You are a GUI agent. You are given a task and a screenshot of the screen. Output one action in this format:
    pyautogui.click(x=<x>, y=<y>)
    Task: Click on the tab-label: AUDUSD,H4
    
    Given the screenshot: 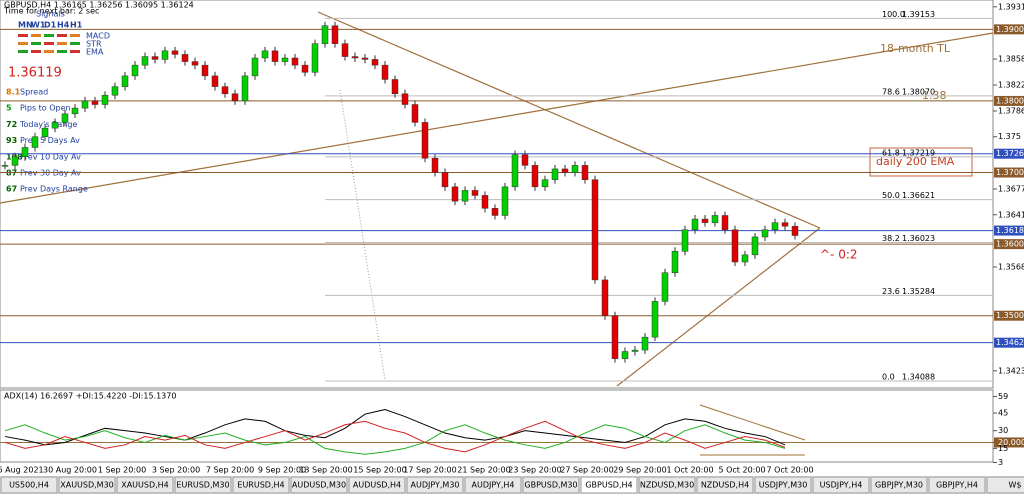 What is the action you would take?
    pyautogui.click(x=377, y=485)
    